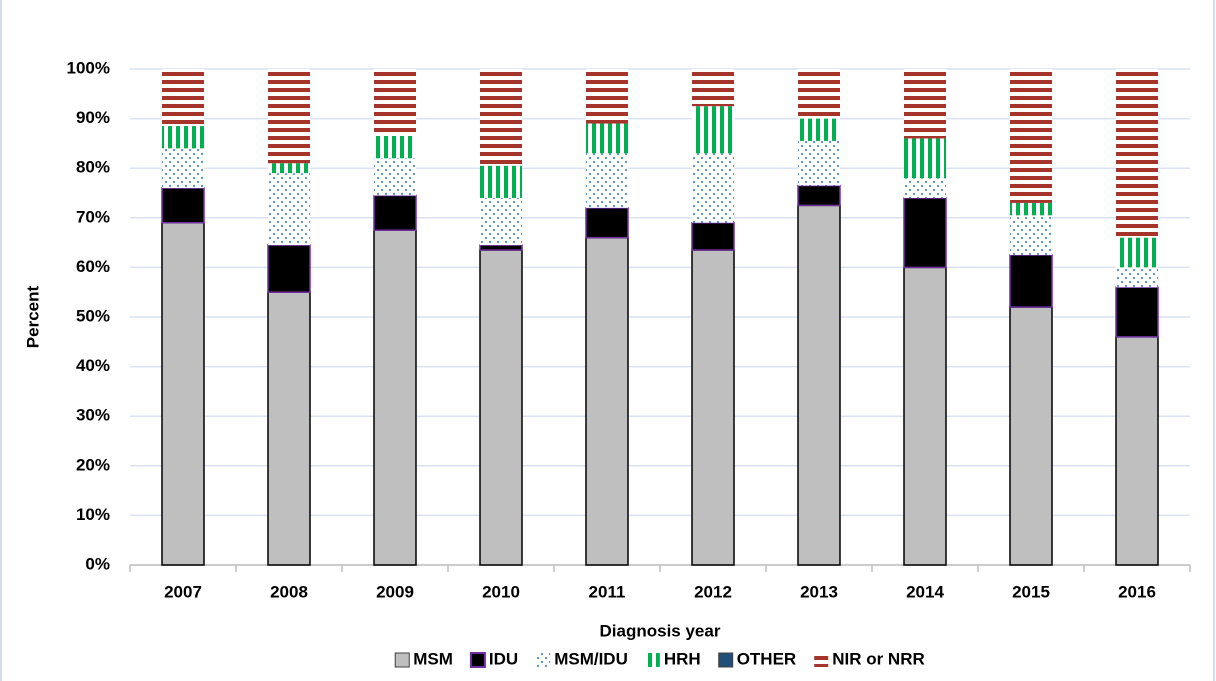 The width and height of the screenshot is (1216, 681). What do you see at coordinates (1031, 591) in the screenshot?
I see `x-tick-label: 2015` at bounding box center [1031, 591].